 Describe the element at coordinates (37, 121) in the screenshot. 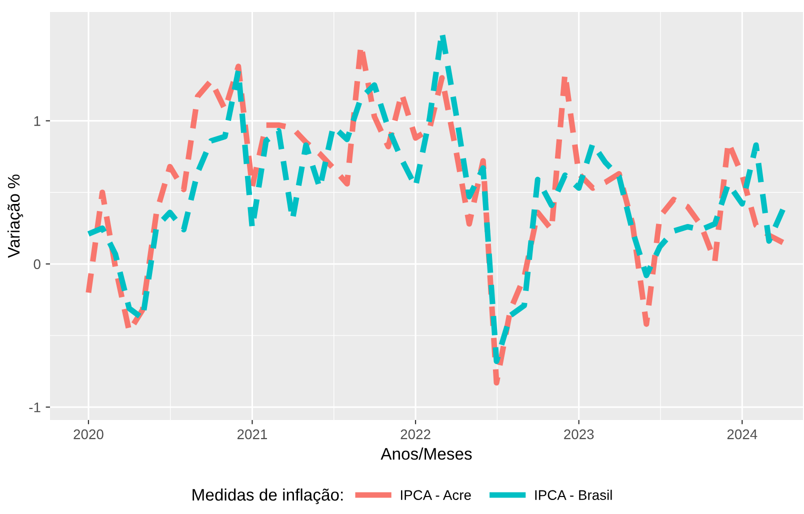

I see `y-tick-label: 1` at that location.